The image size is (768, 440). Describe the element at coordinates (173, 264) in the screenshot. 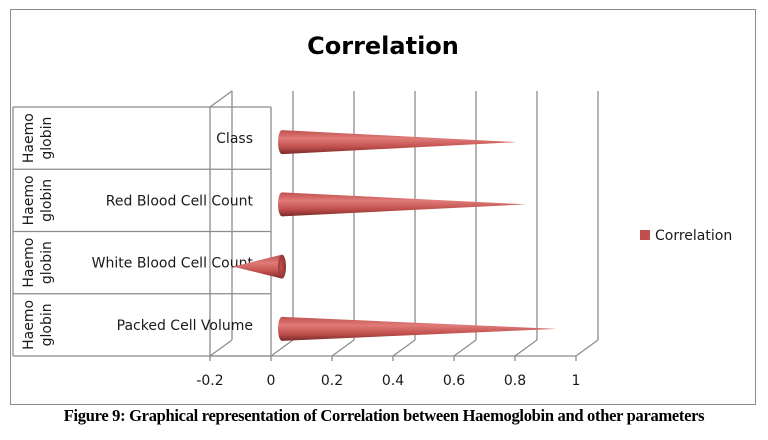

I see `category-label: White Blood Cell Count` at that location.